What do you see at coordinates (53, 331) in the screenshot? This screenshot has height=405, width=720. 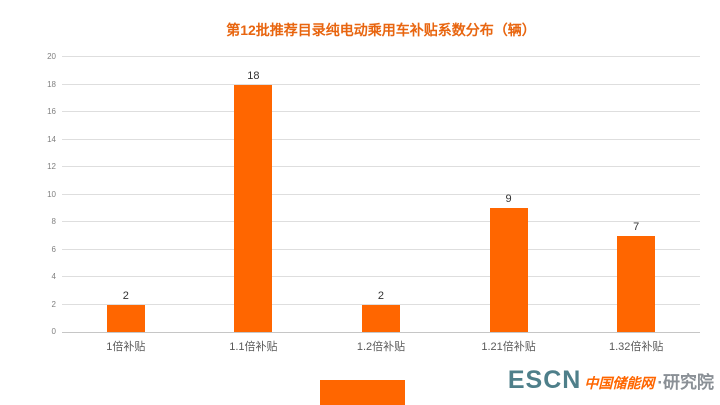 I see `y-axis-tick-label: 0` at bounding box center [53, 331].